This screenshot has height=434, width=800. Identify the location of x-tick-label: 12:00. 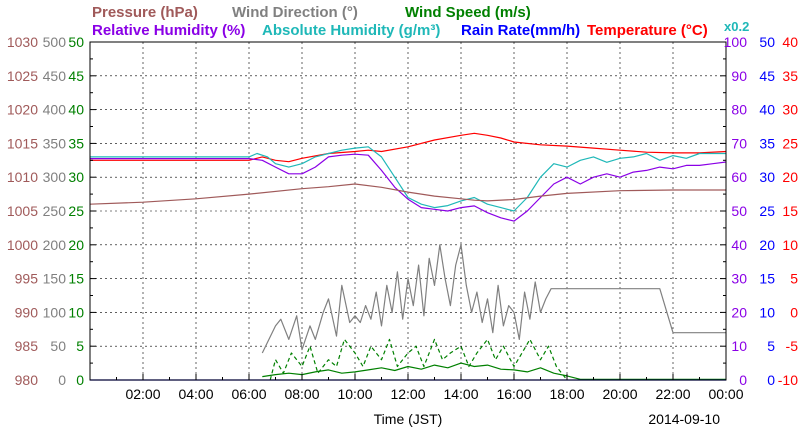
(407, 394).